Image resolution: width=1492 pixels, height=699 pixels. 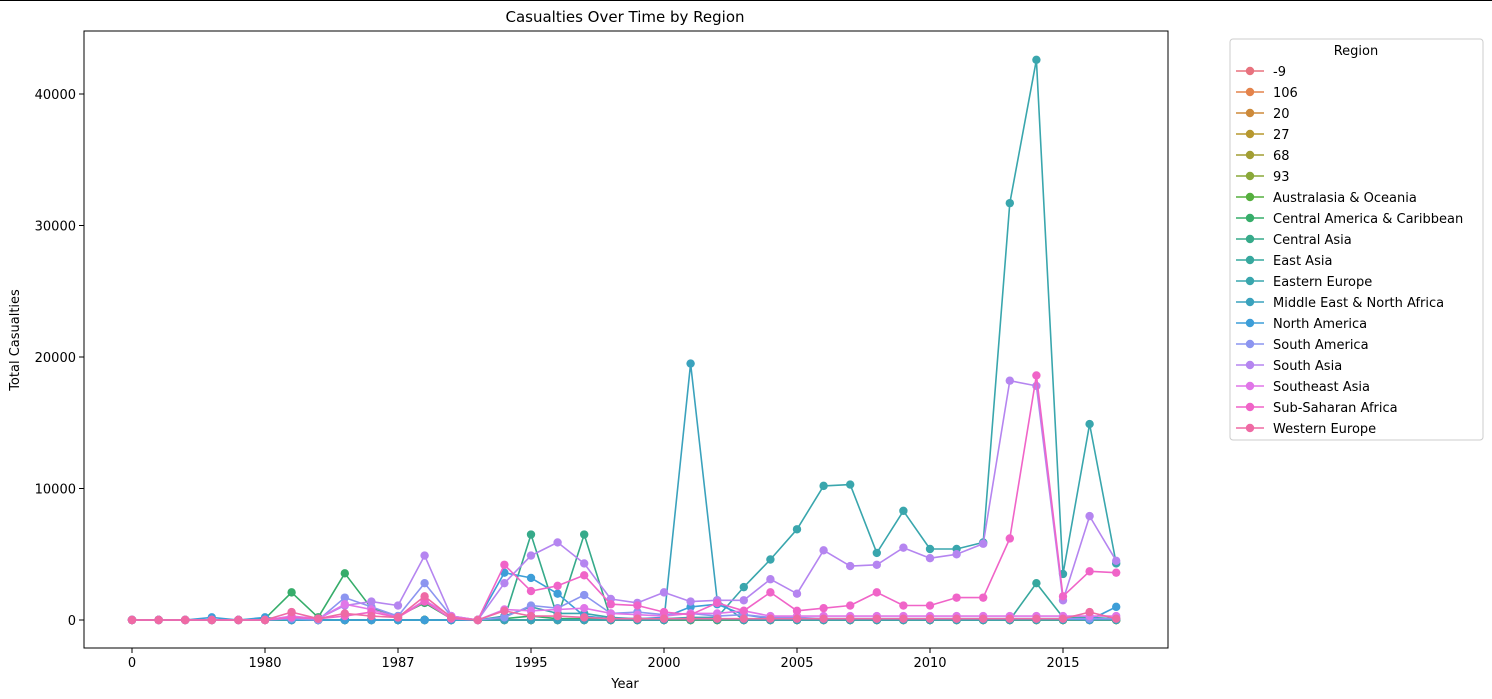 I want to click on y-tick-label: 10000, so click(x=55, y=490).